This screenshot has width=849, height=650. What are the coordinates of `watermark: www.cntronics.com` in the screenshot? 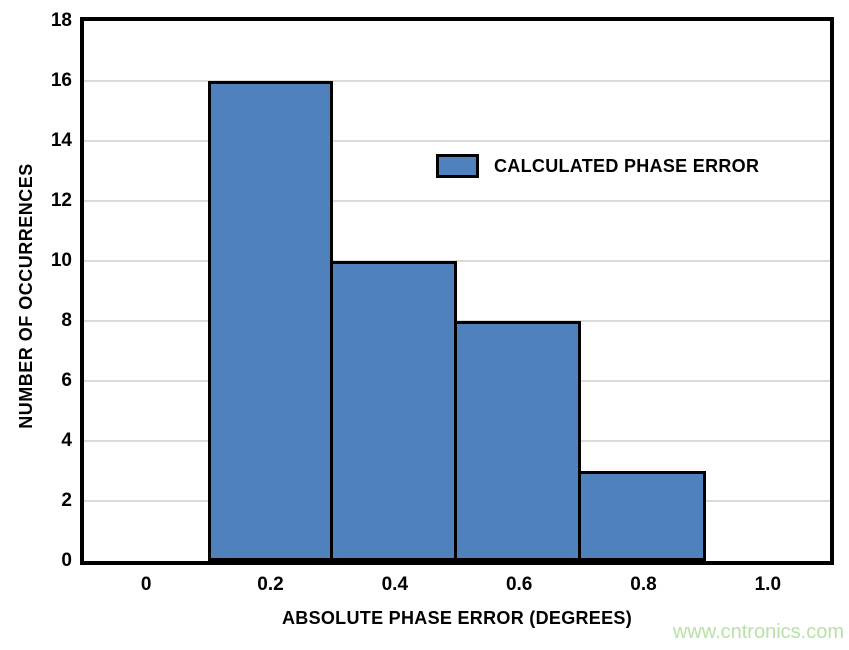 It's located at (758, 632).